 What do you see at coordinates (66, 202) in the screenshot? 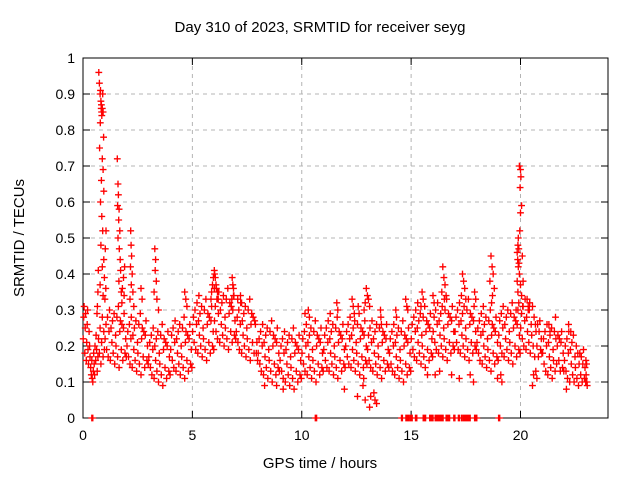
I see `y-tick-label: 0.6` at bounding box center [66, 202].